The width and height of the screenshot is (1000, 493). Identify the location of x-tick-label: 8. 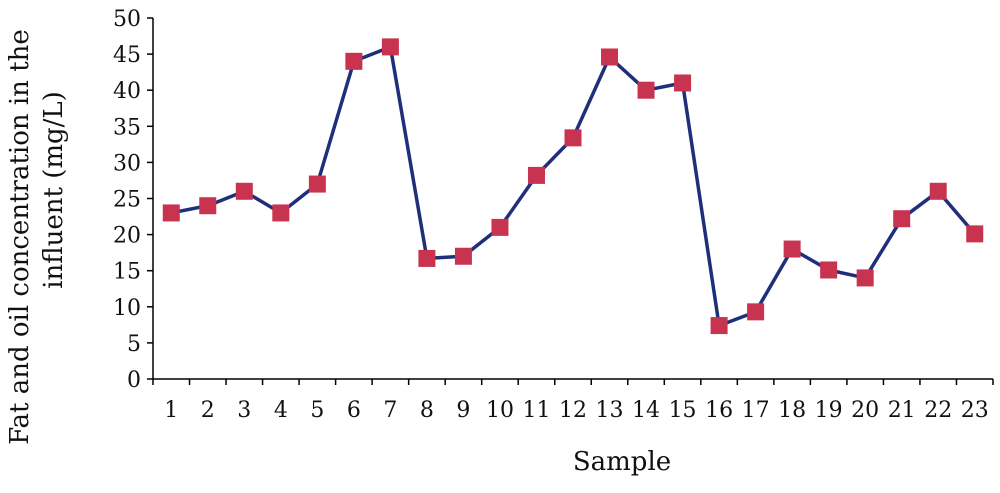
(427, 410).